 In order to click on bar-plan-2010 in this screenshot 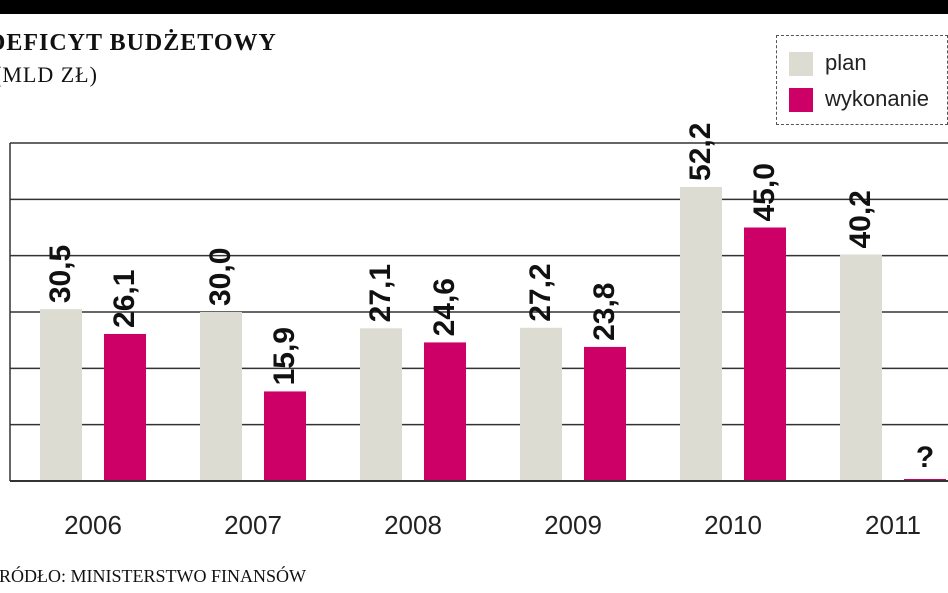, I will do `click(701, 333)`.